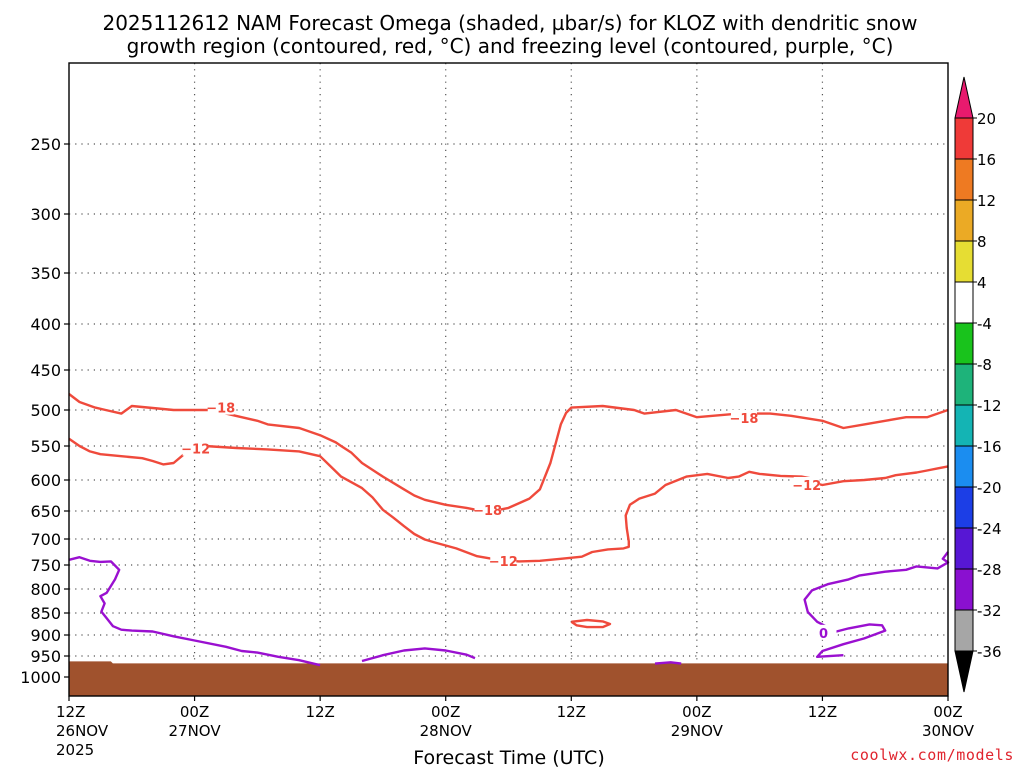  I want to click on colorbar-label-4: 4, so click(982, 283).